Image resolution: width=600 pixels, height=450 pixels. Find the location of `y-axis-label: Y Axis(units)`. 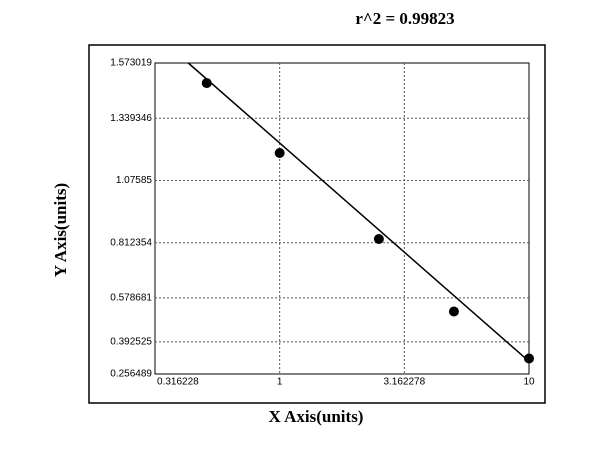

y-axis-label: Y Axis(units) is located at coordinates (60, 230).